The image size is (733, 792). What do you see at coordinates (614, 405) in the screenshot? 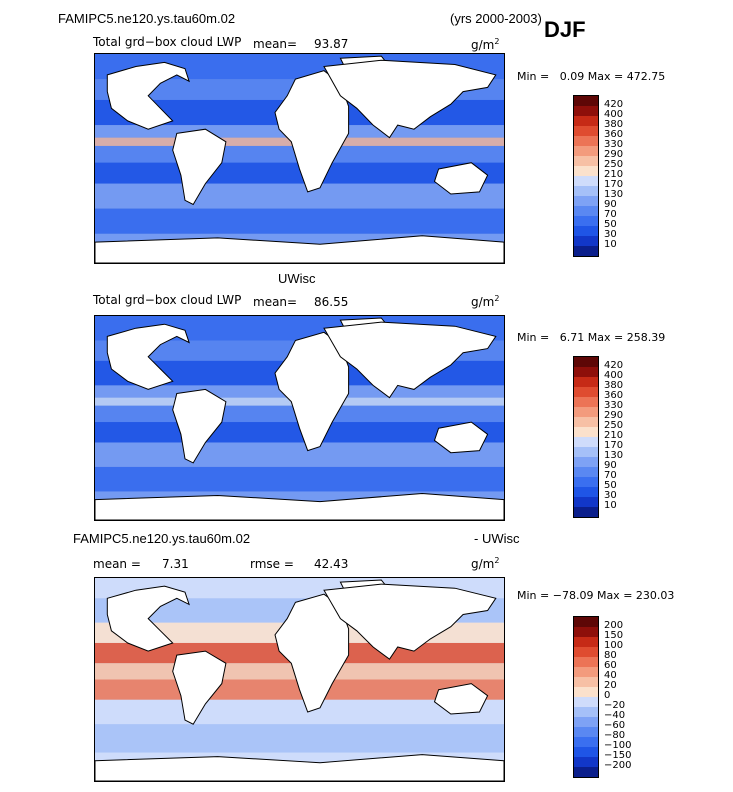
I see `colorbar-tick-label: 330` at bounding box center [614, 405].